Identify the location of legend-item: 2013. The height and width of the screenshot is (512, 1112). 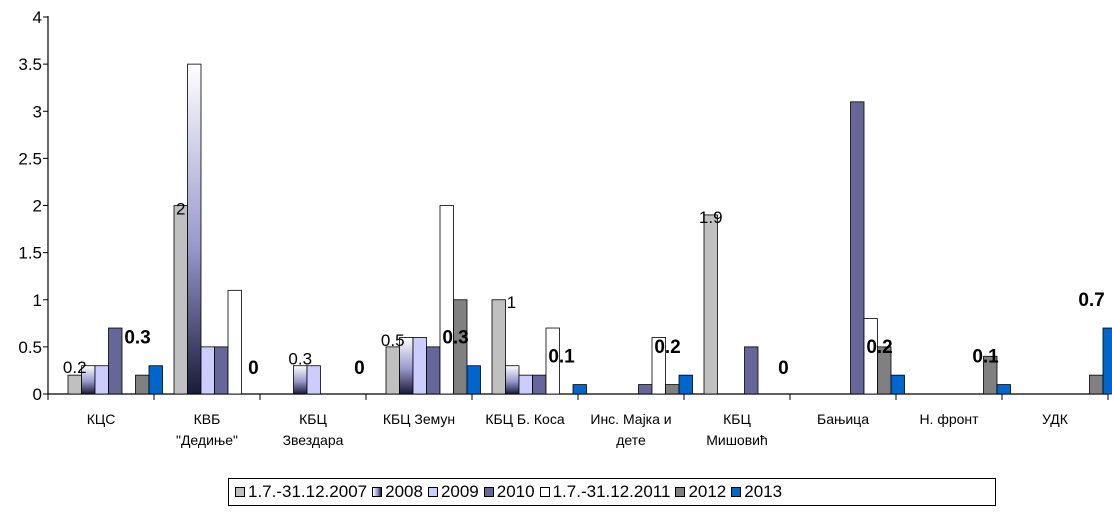
(756, 492).